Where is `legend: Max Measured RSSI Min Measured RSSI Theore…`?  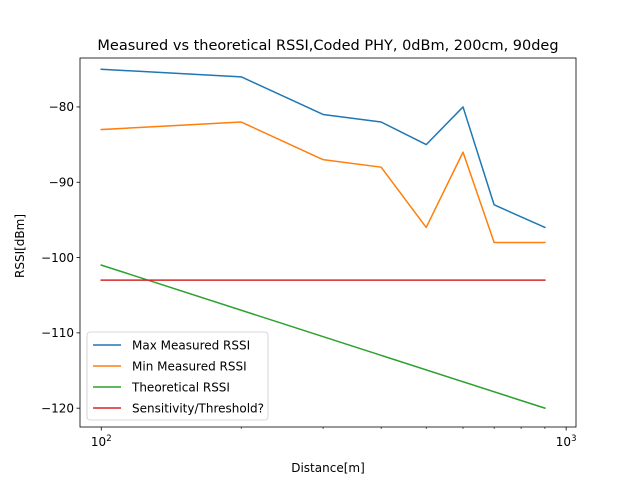
legend: Max Measured RSSI Min Measured RSSI Theore… is located at coordinates (177, 376).